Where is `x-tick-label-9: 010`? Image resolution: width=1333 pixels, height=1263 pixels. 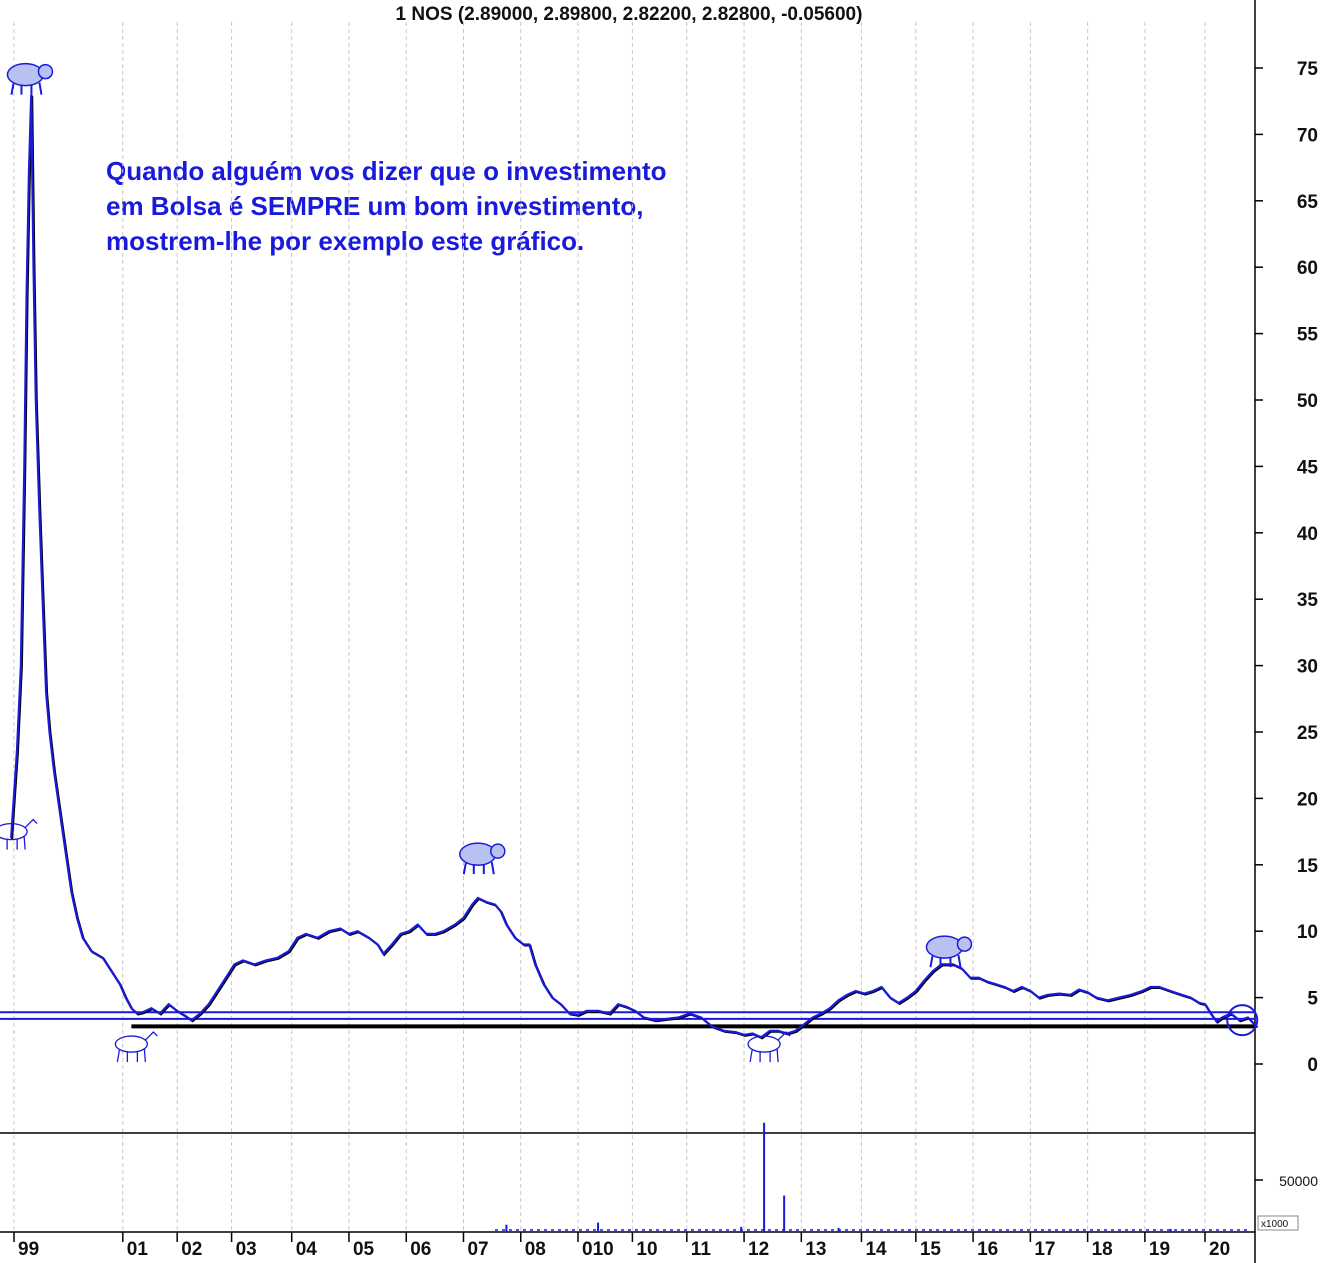
x-tick-label-9: 010 is located at coordinates (598, 1249).